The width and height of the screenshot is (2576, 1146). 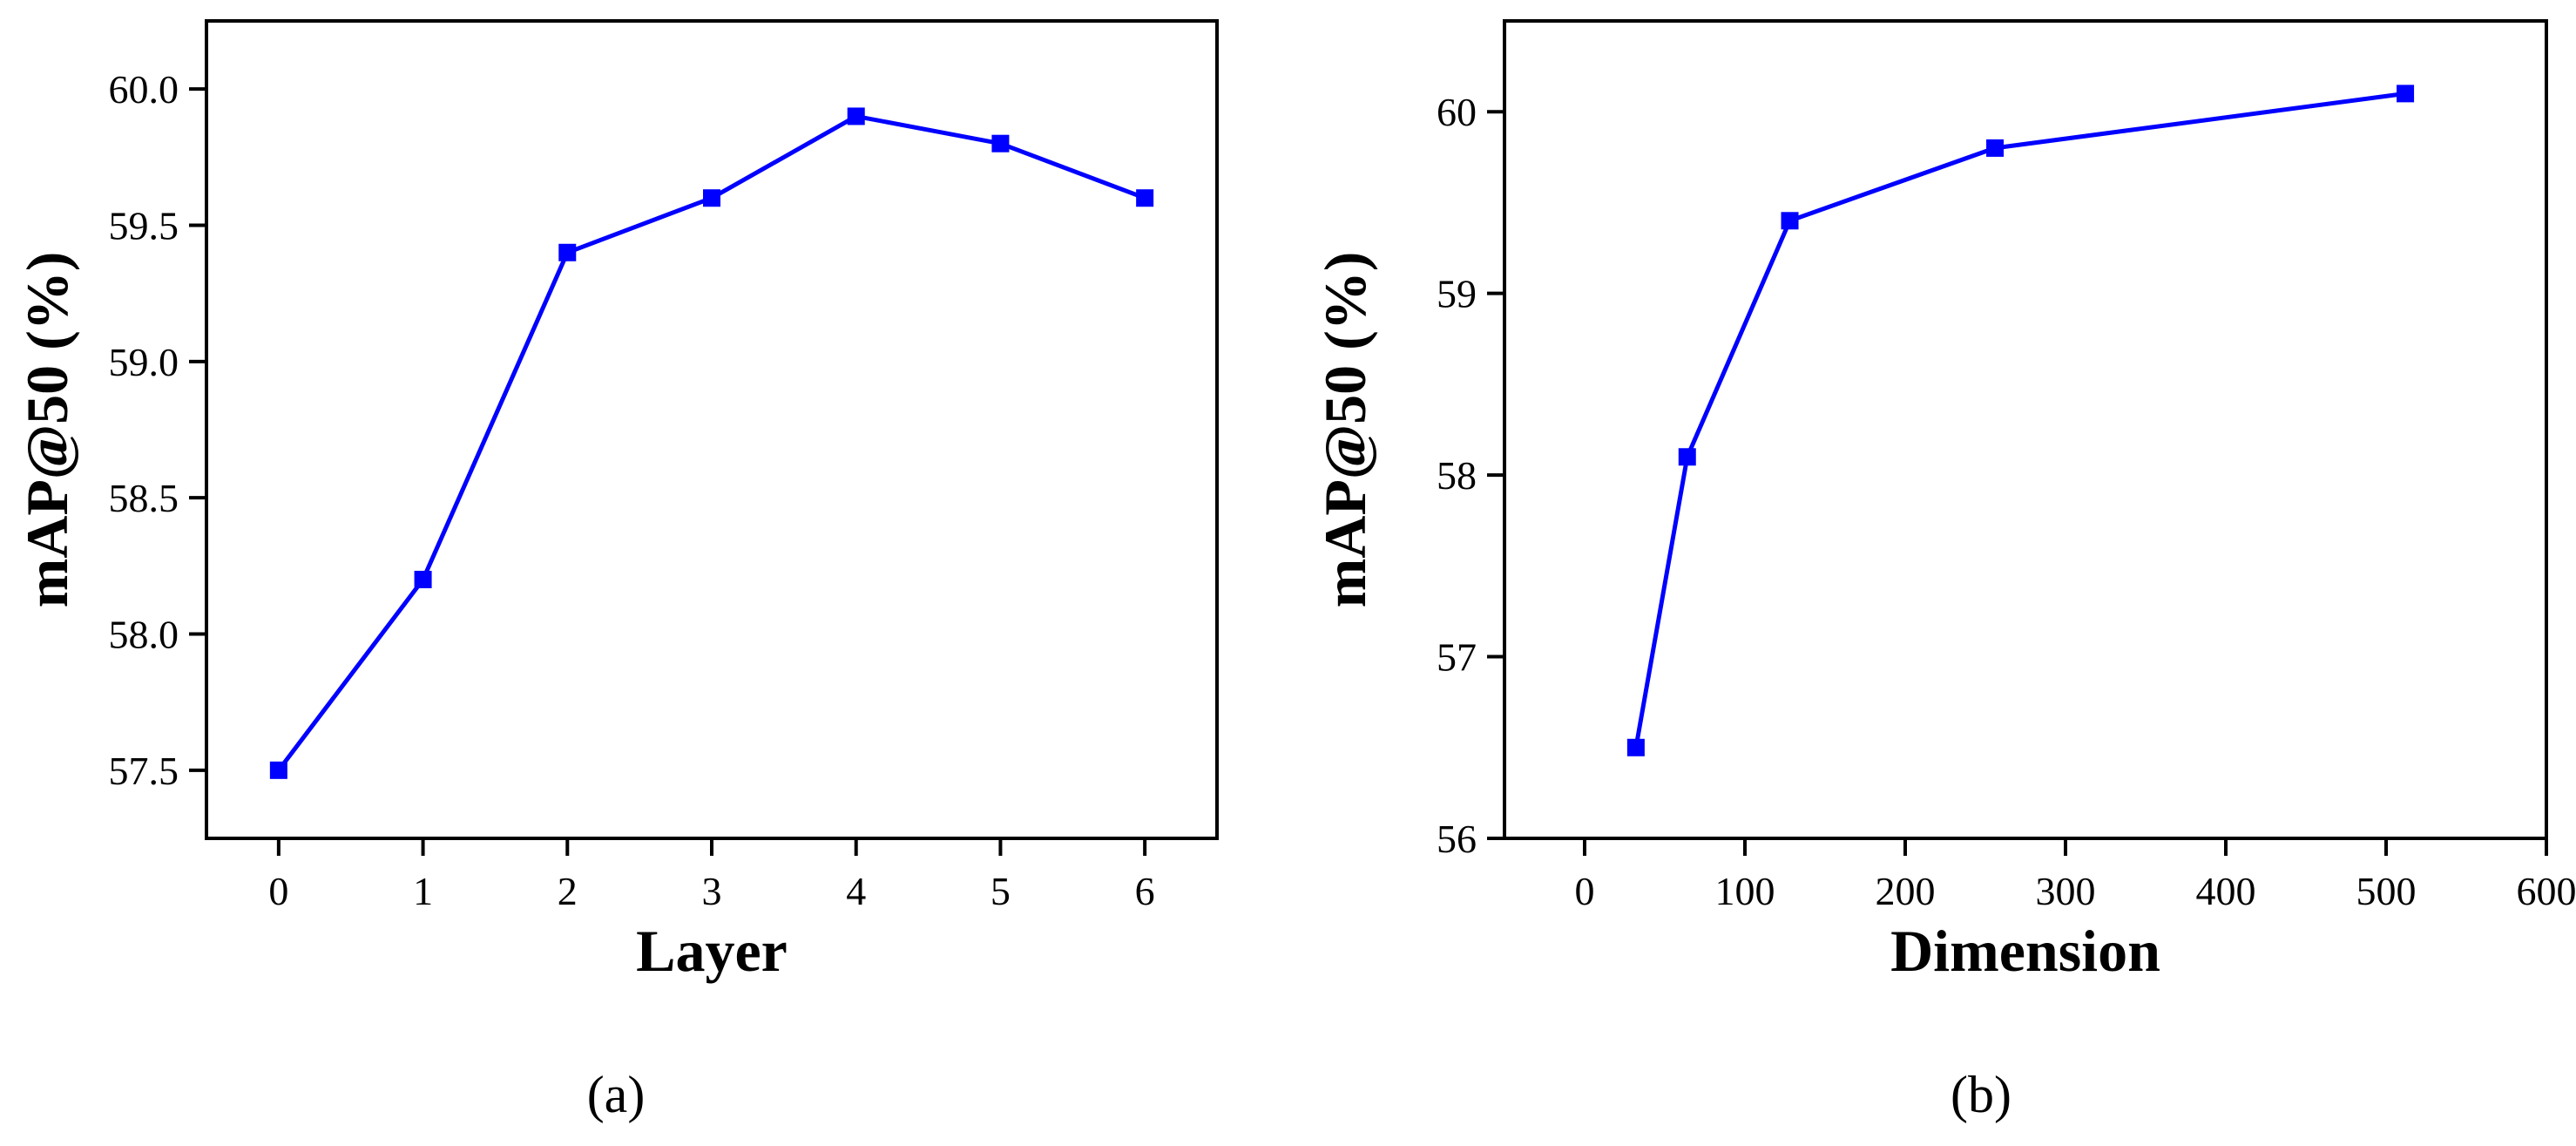 I want to click on x-tick-label: 200, so click(x=1906, y=891).